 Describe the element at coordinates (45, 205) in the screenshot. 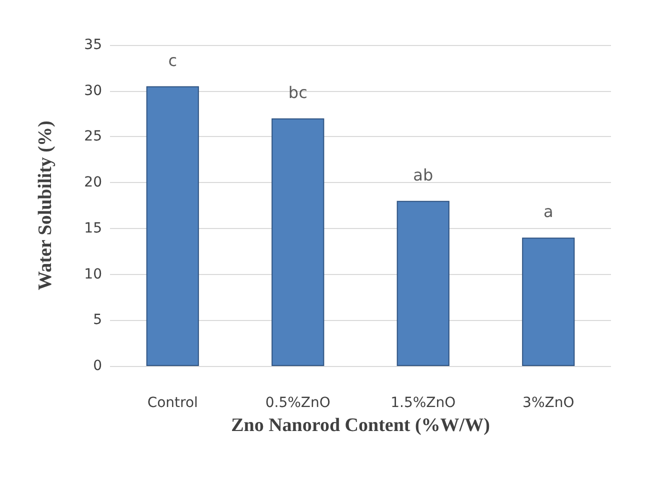

I see `y-axis-title: Water Solubility (%)` at that location.